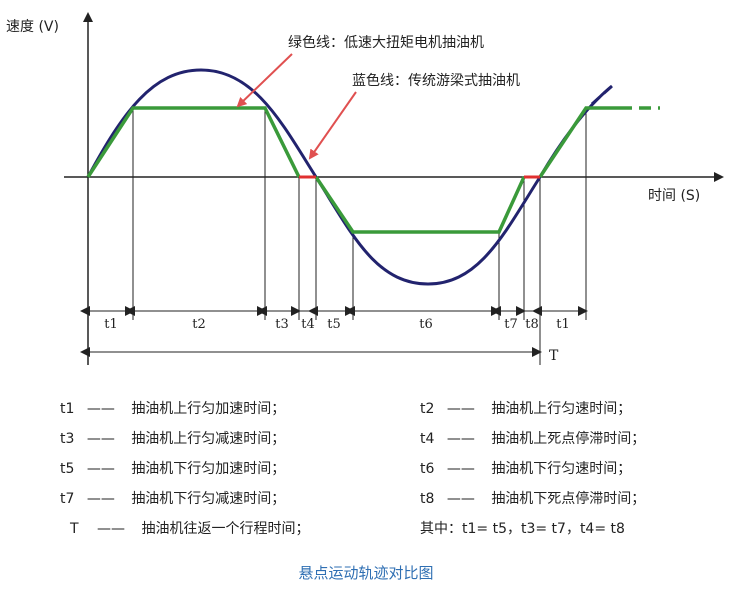 The width and height of the screenshot is (732, 592). Describe the element at coordinates (427, 439) in the screenshot. I see `legend-key: t4` at that location.